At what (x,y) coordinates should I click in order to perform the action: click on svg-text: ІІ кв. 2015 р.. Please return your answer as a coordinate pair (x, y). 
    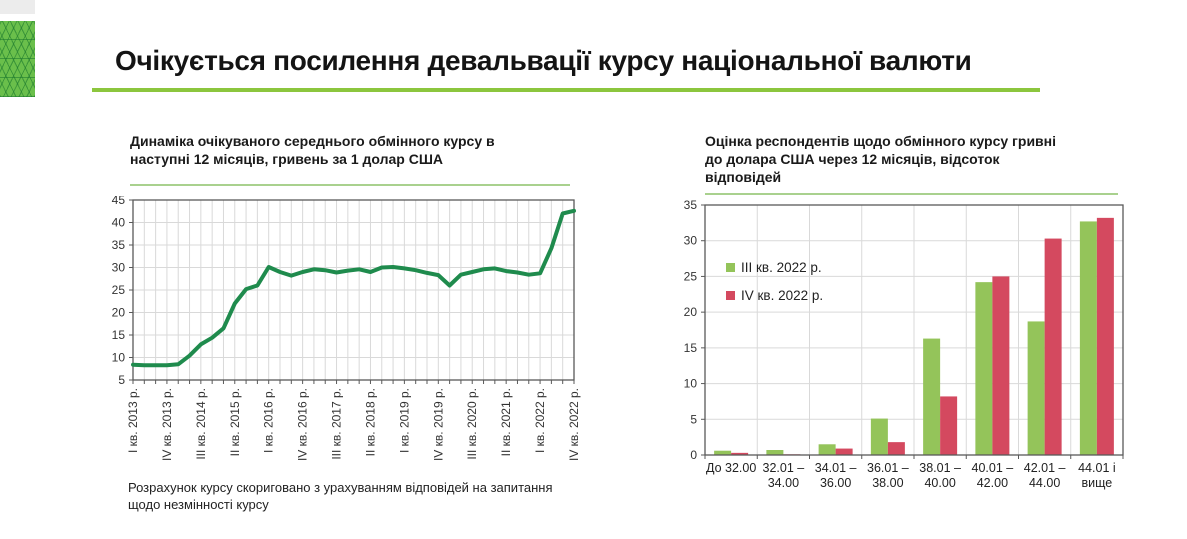
    Looking at the image, I should click on (235, 422).